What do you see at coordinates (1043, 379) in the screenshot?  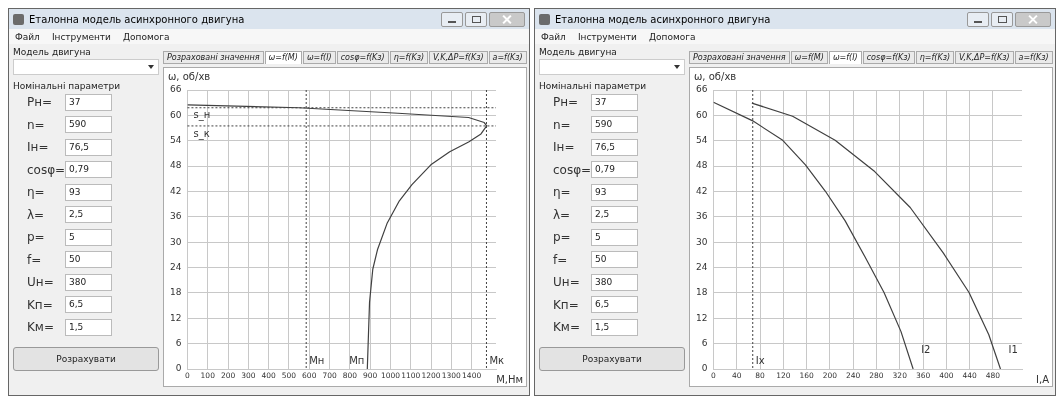 I see `x-axis-title: I,A` at bounding box center [1043, 379].